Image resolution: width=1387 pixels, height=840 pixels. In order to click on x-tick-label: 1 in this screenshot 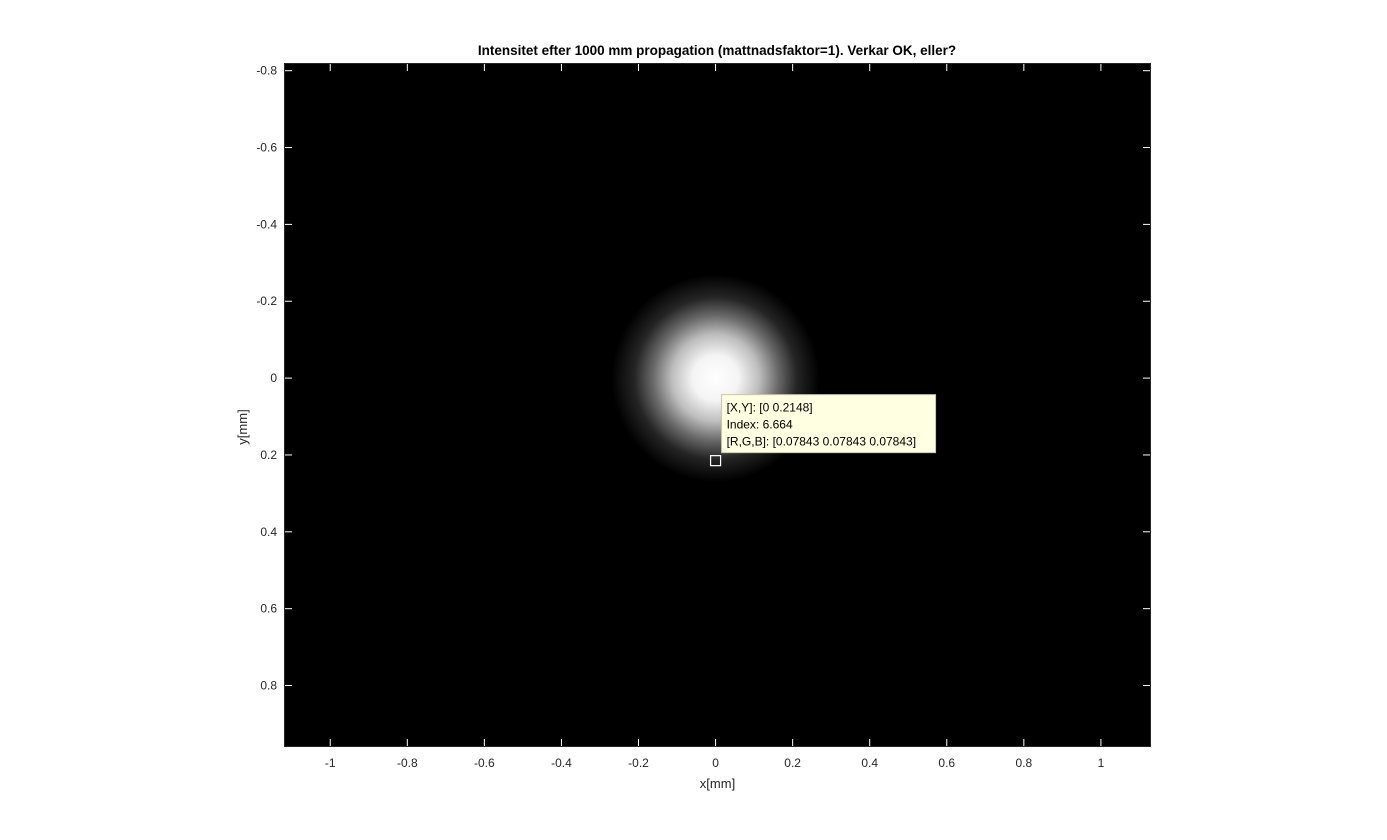, I will do `click(1101, 763)`.